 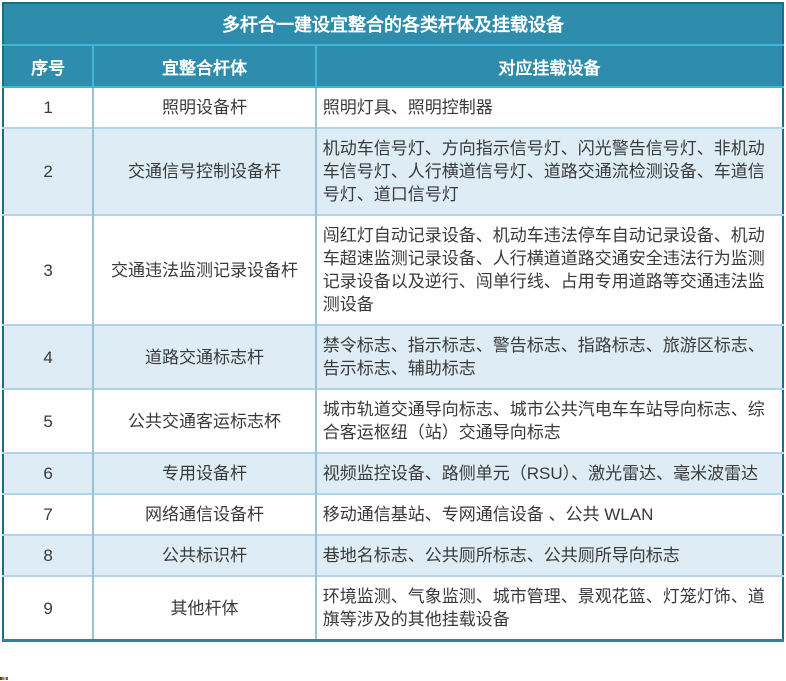 I want to click on table-header-row: 序号 宜整合杆体 对应挂载设备, so click(x=393, y=66).